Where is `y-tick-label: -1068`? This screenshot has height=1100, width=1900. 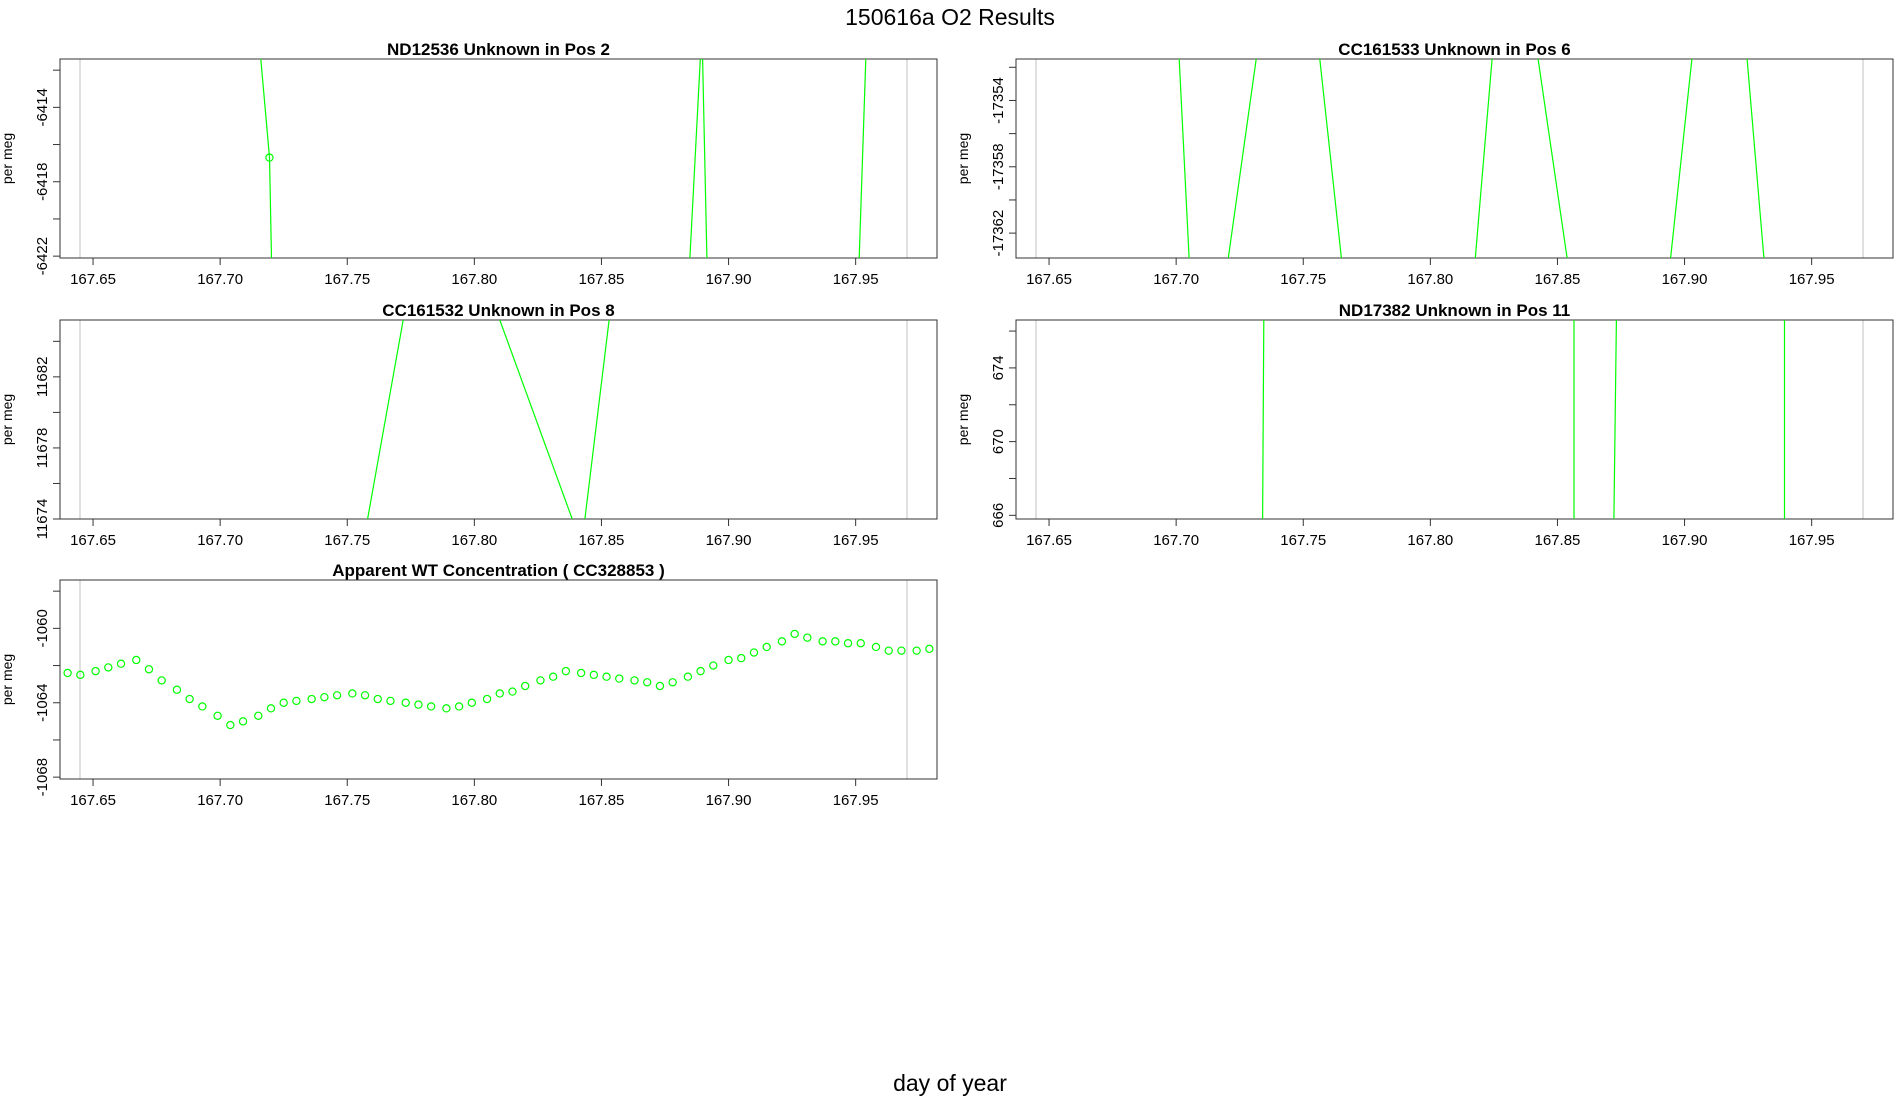
y-tick-label: -1068 is located at coordinates (42, 777).